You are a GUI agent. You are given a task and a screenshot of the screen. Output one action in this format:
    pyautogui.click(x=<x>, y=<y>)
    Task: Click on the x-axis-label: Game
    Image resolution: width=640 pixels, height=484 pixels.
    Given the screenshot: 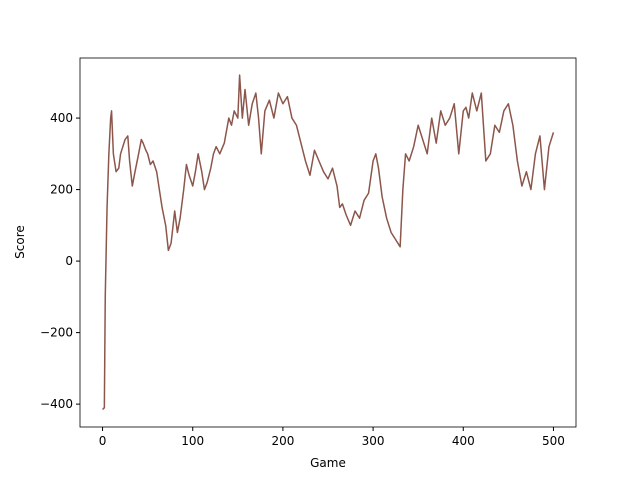 What is the action you would take?
    pyautogui.click(x=328, y=463)
    